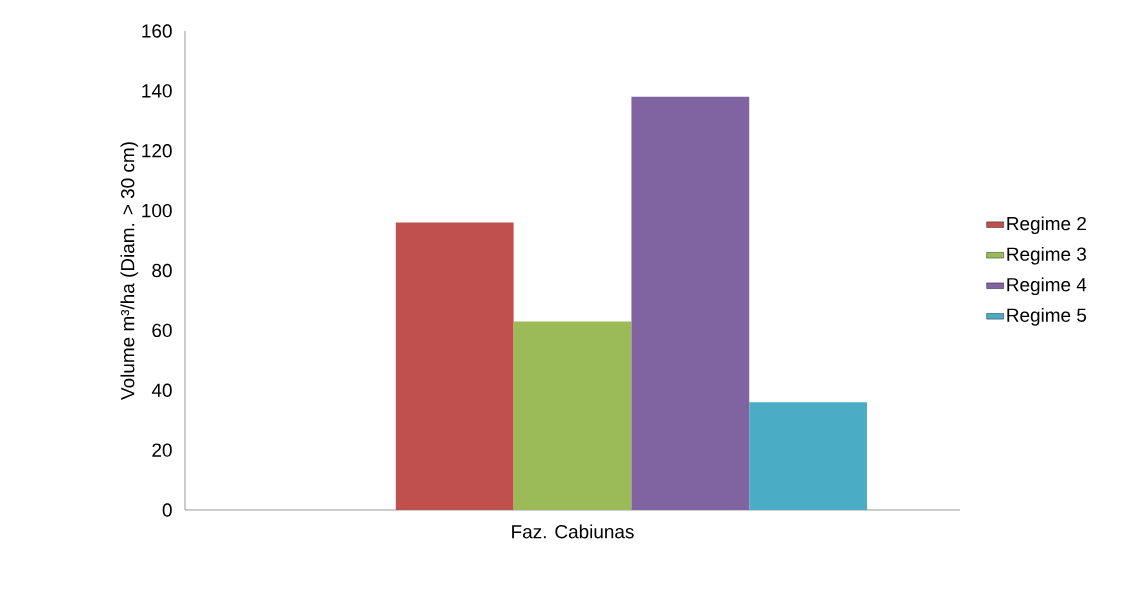  Describe the element at coordinates (157, 151) in the screenshot. I see `y-tick-label: 120` at that location.